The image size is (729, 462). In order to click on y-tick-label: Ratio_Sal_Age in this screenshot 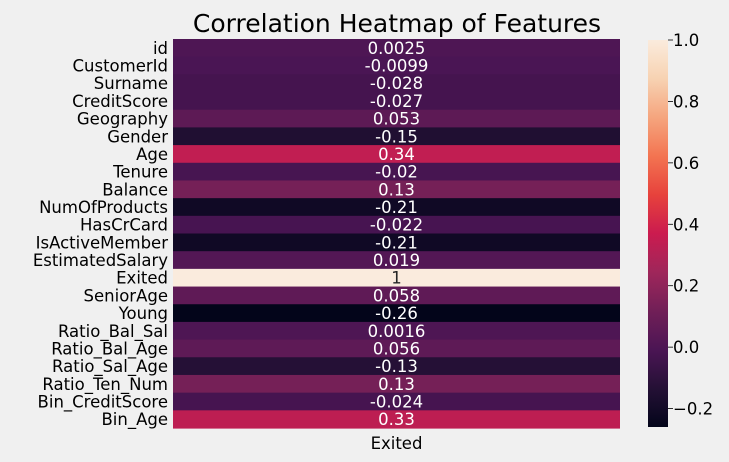, I will do `click(110, 367)`.